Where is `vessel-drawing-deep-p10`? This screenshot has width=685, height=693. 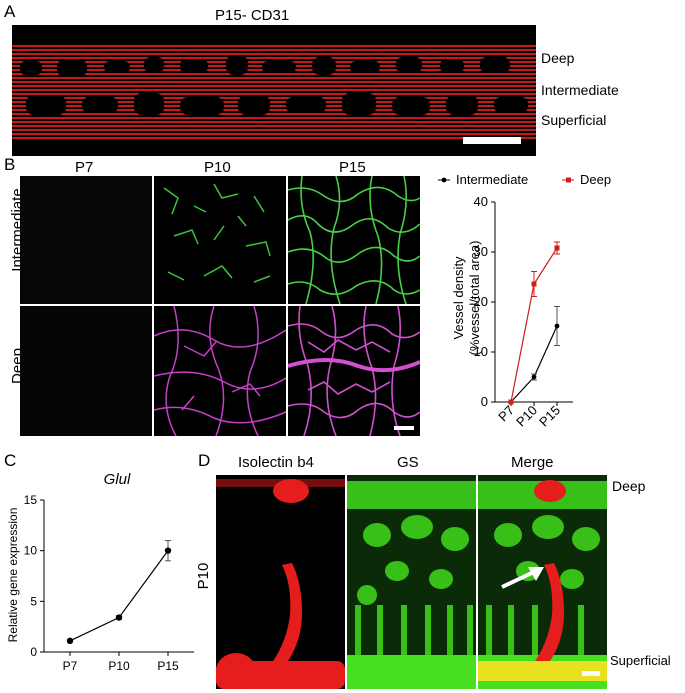
vessel-drawing-deep-p10 is located at coordinates (220, 371).